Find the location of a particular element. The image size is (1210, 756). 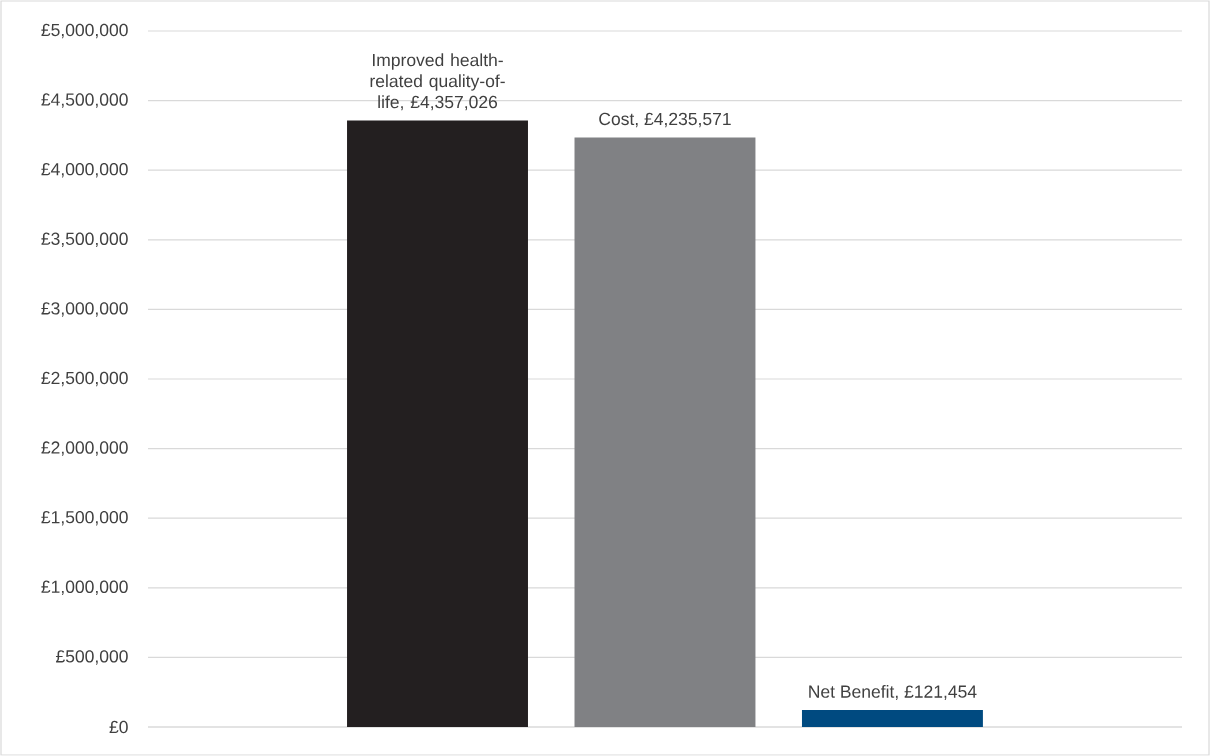

data-label: Cost, £4,235,571 is located at coordinates (665, 120).